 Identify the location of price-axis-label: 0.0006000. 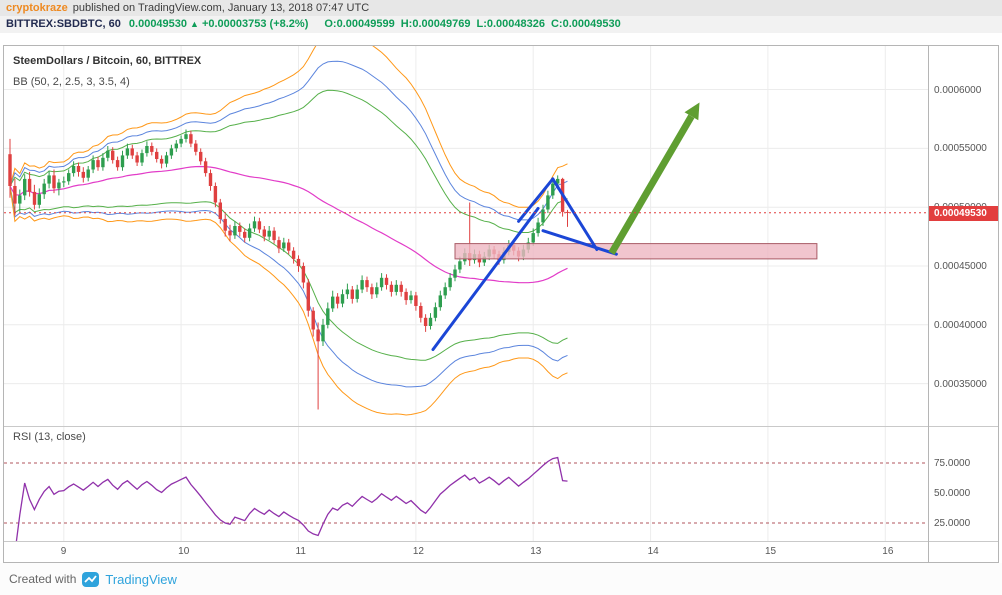
(958, 90).